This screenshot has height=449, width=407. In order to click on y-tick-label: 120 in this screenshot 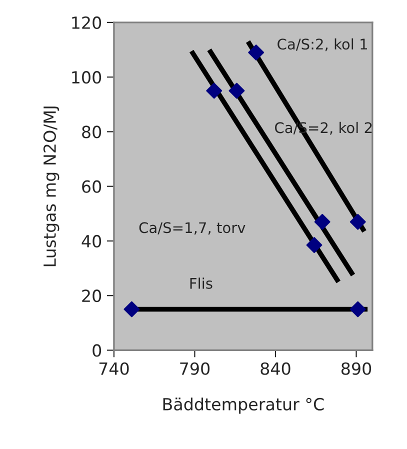, I will do `click(87, 23)`.